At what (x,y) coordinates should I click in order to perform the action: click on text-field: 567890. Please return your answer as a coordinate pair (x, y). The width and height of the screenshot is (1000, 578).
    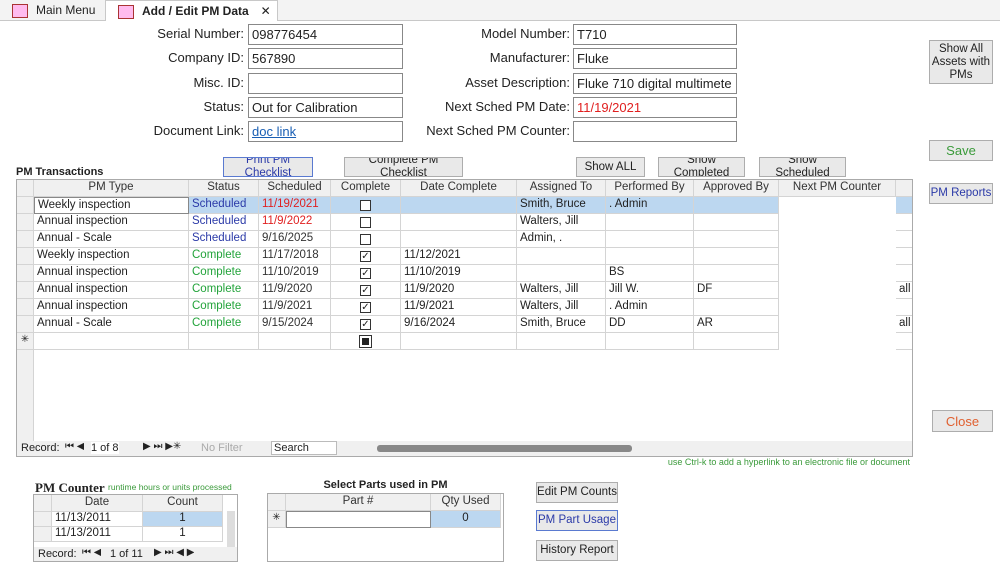
    Looking at the image, I should click on (325, 58).